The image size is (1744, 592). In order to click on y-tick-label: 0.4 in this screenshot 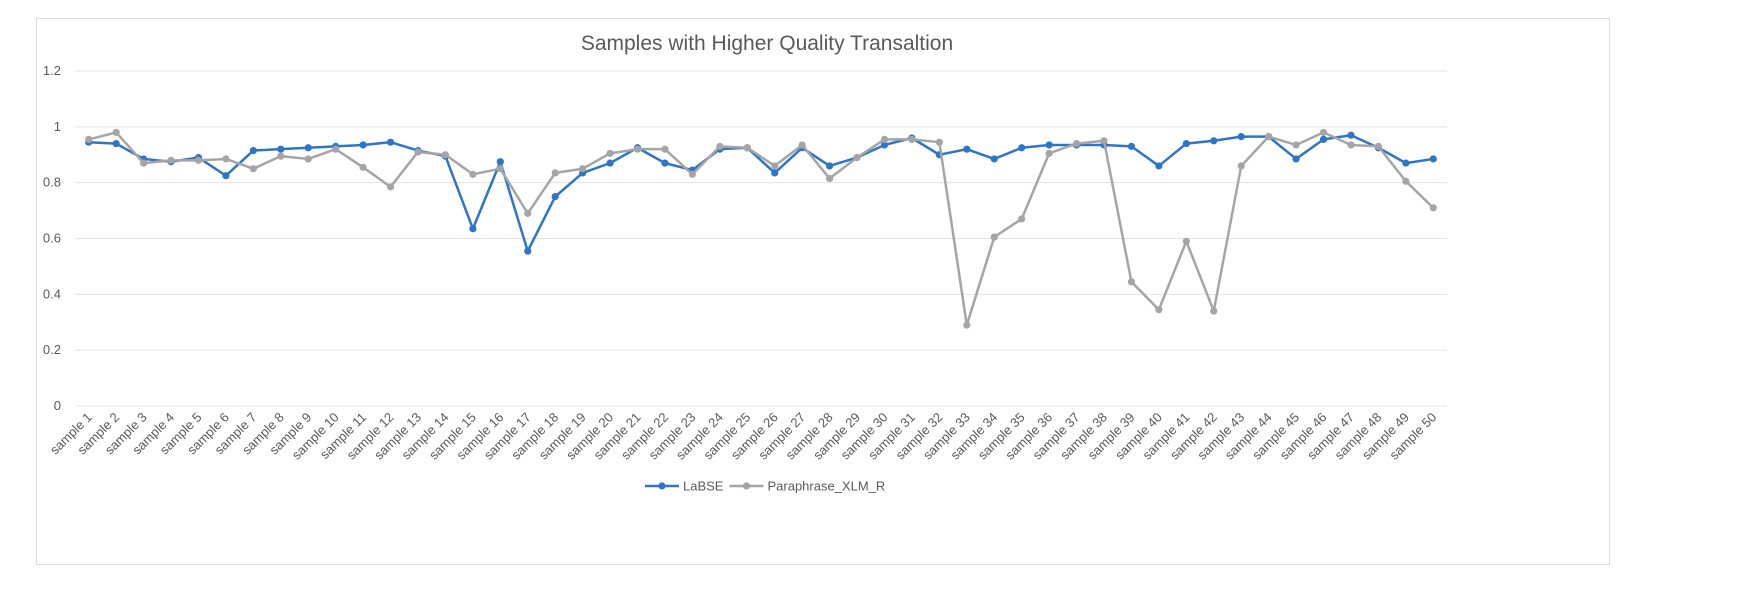, I will do `click(52, 293)`.